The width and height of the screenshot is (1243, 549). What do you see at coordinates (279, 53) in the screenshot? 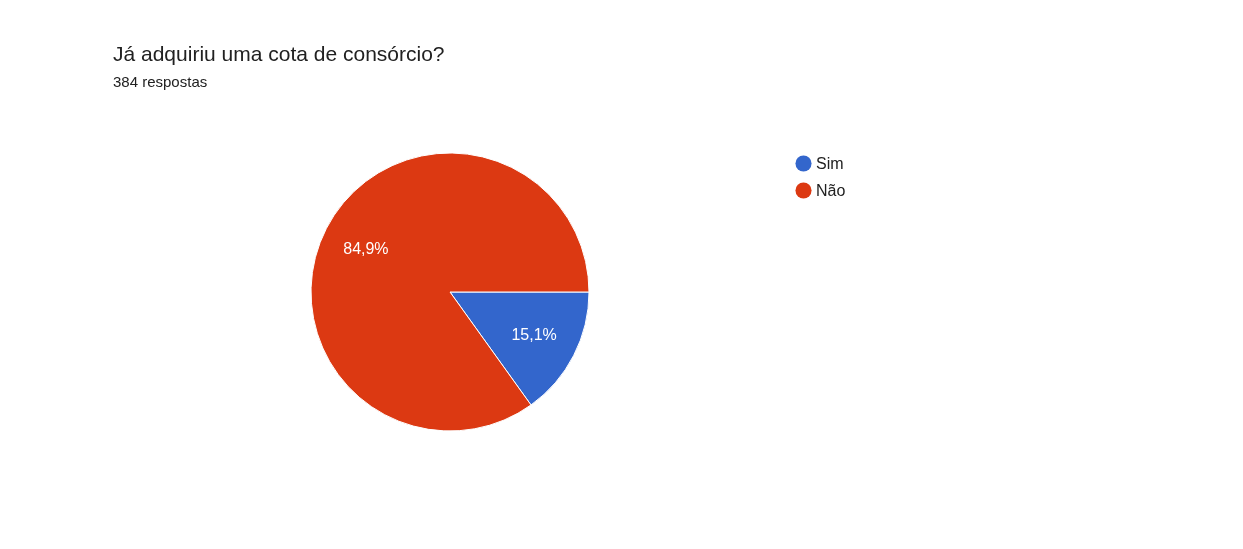
I see `chart-title: Já adquiriu uma cota de consórcio?` at bounding box center [279, 53].